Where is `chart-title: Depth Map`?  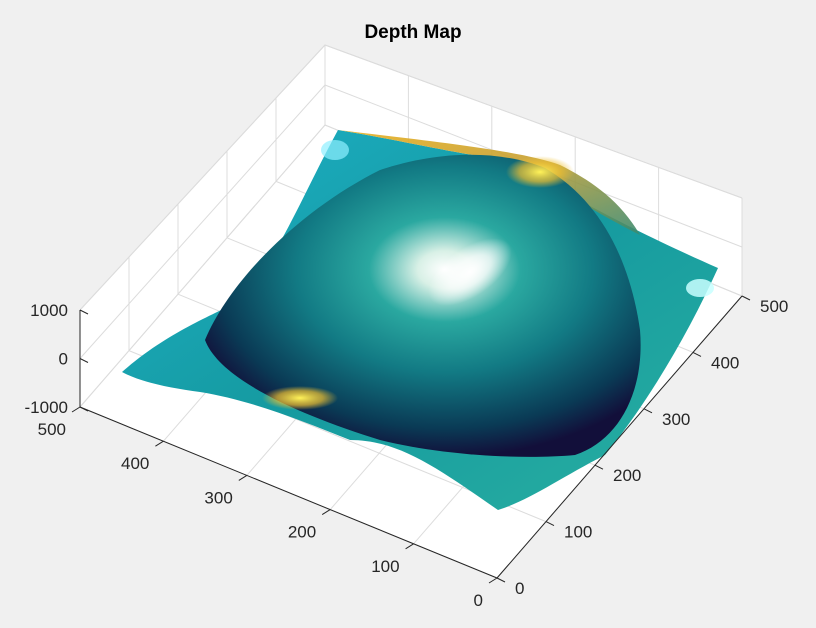 chart-title: Depth Map is located at coordinates (412, 32).